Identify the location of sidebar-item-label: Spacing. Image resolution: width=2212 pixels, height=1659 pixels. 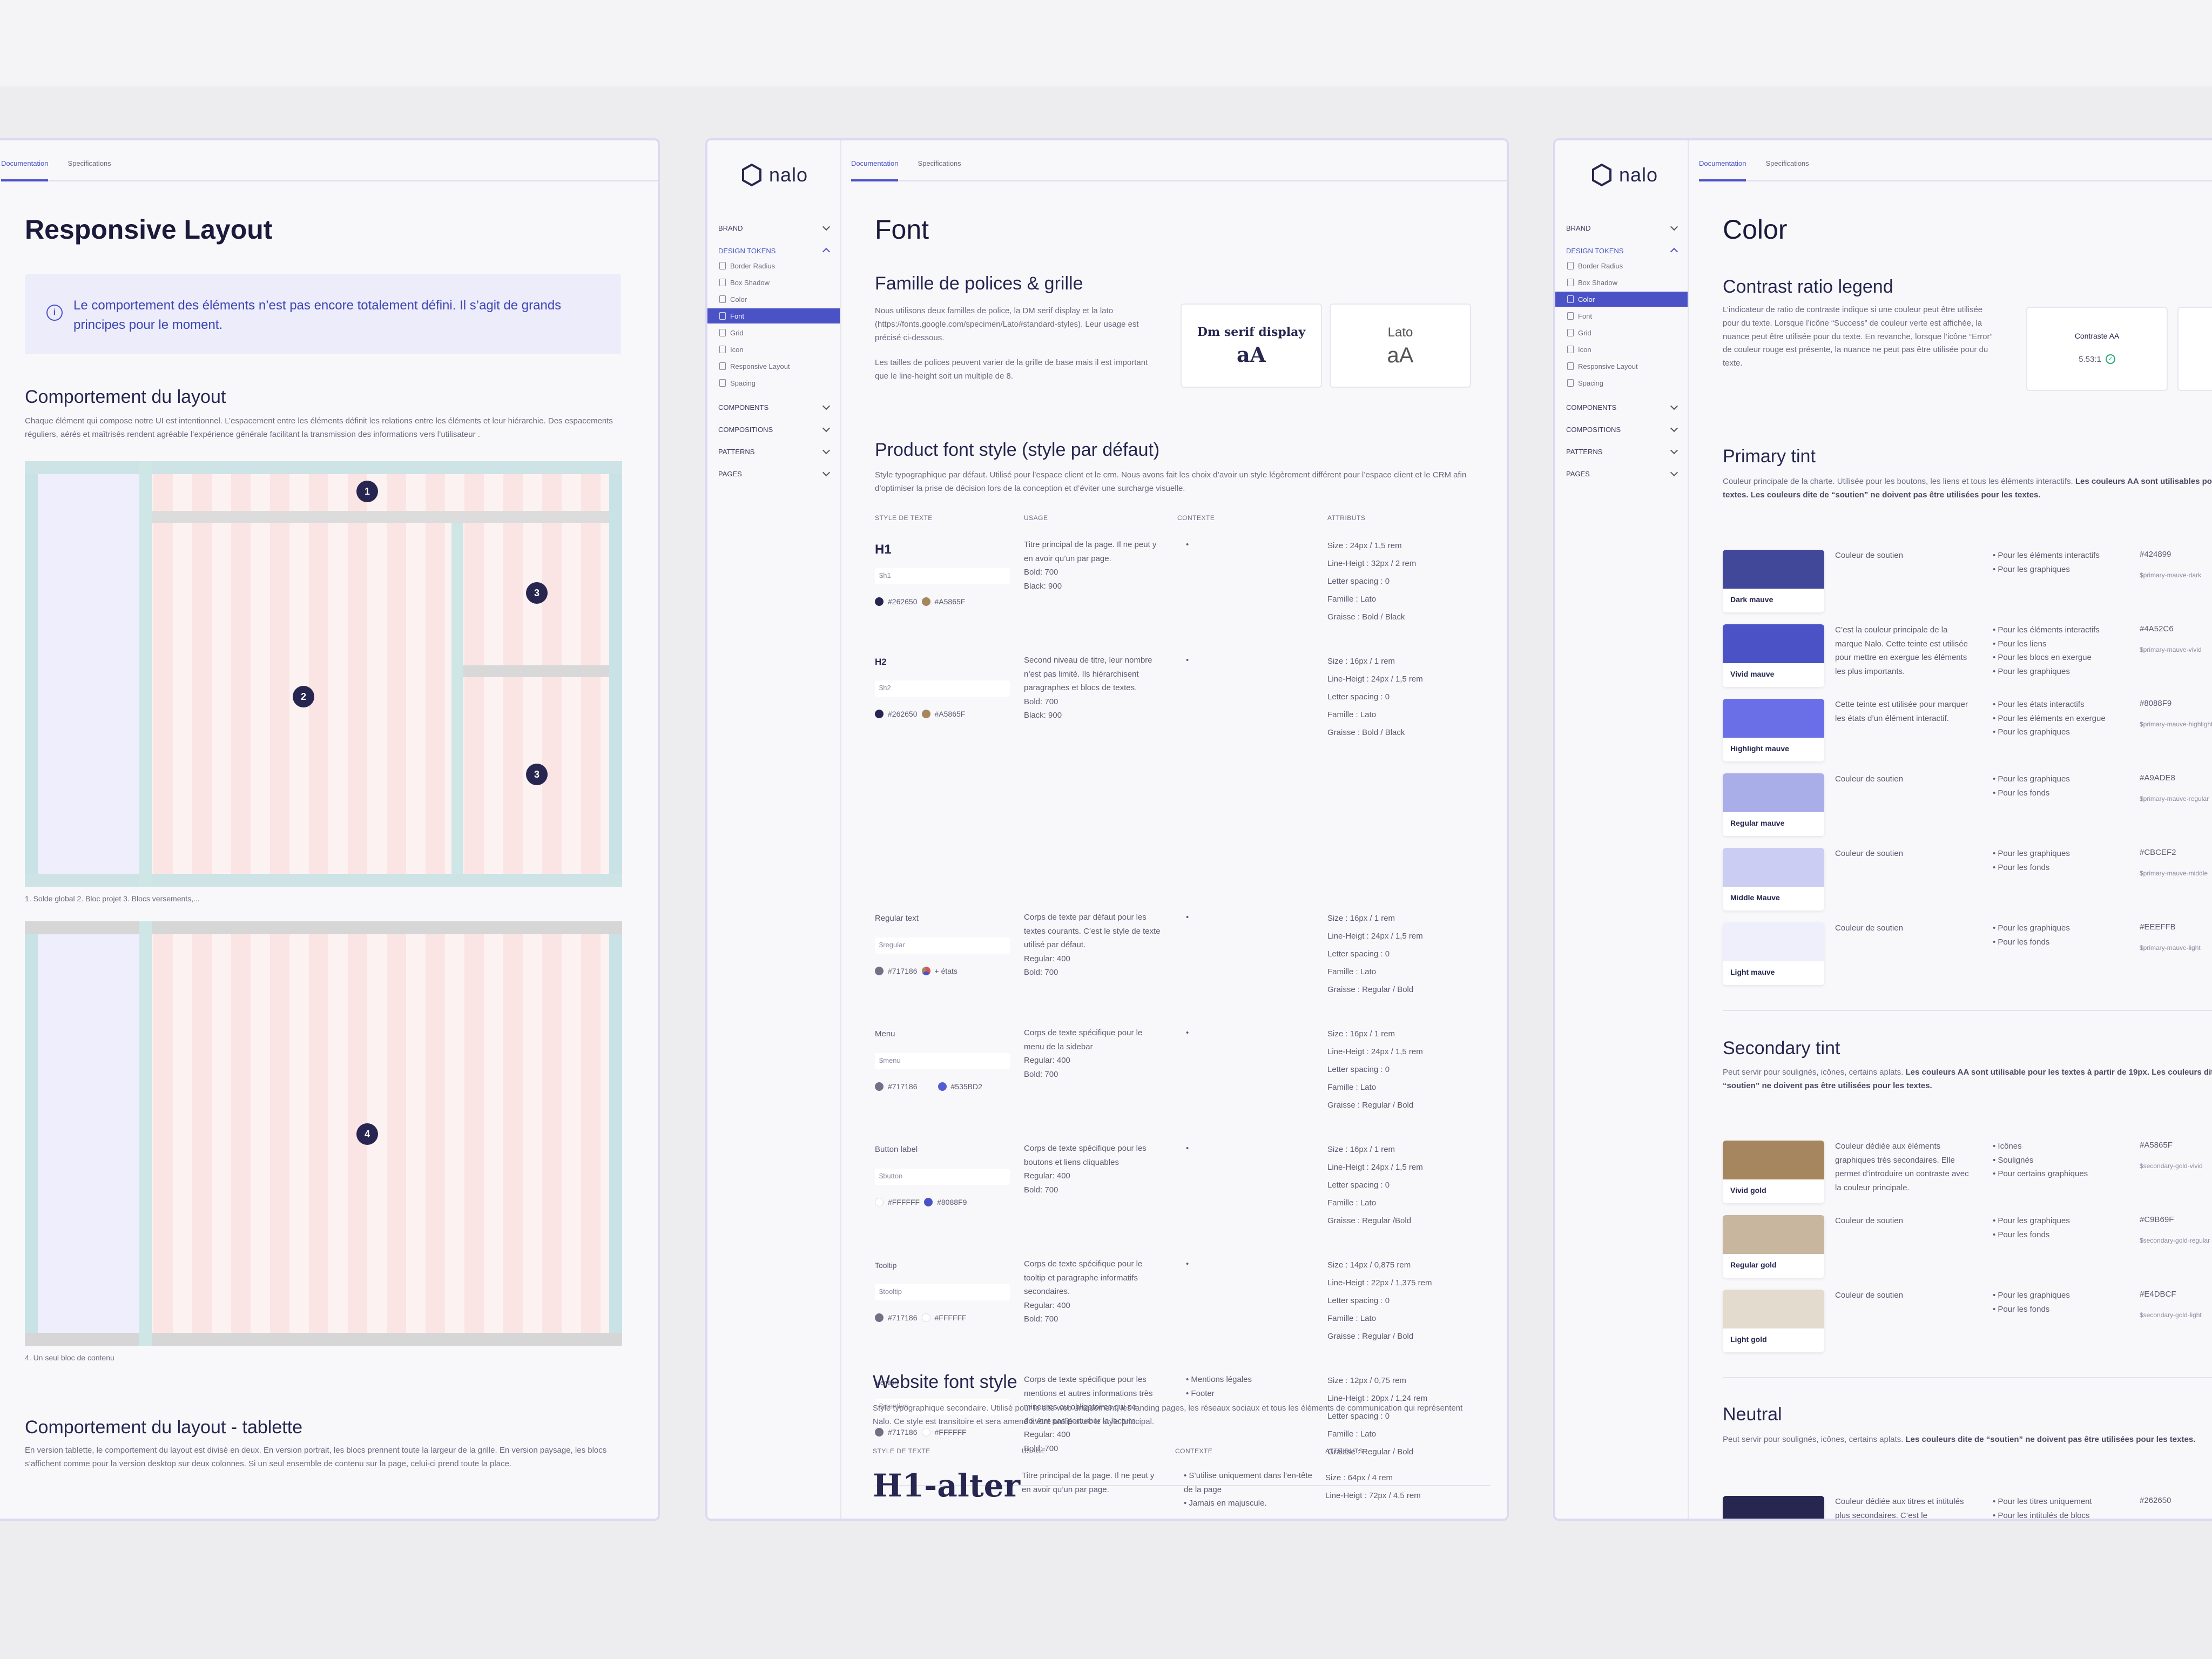
(743, 383).